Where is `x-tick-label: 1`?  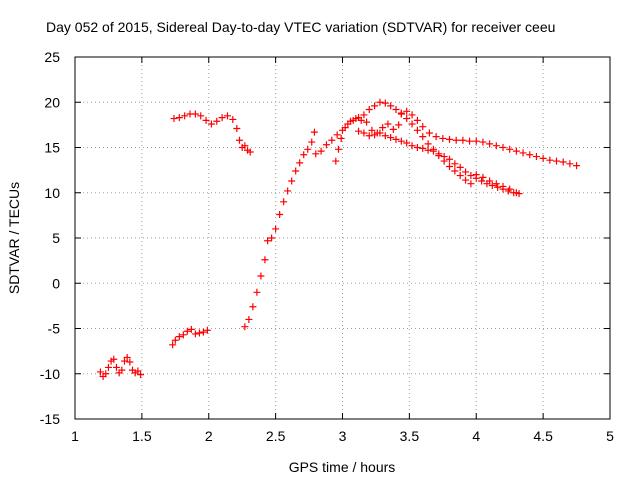
x-tick-label: 1 is located at coordinates (75, 436).